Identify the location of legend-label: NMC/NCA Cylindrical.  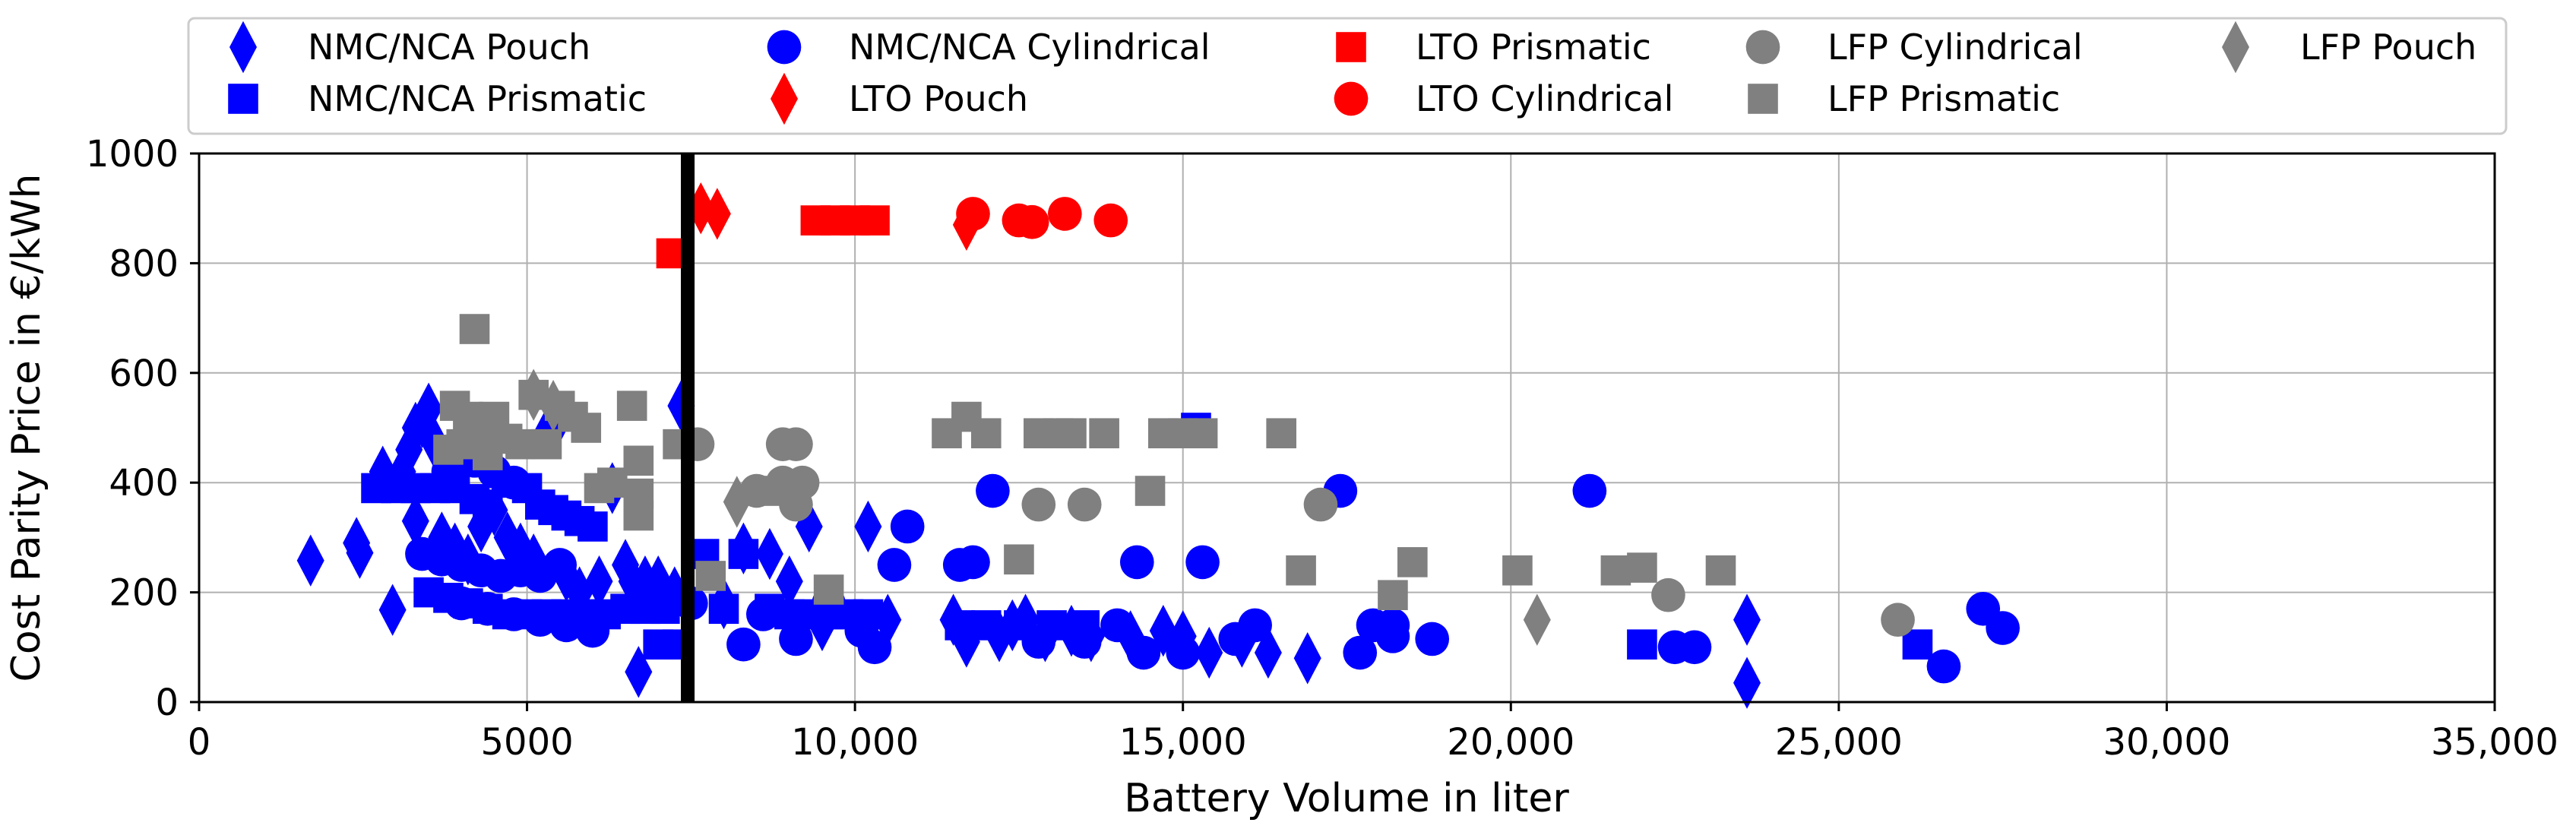
(1029, 47).